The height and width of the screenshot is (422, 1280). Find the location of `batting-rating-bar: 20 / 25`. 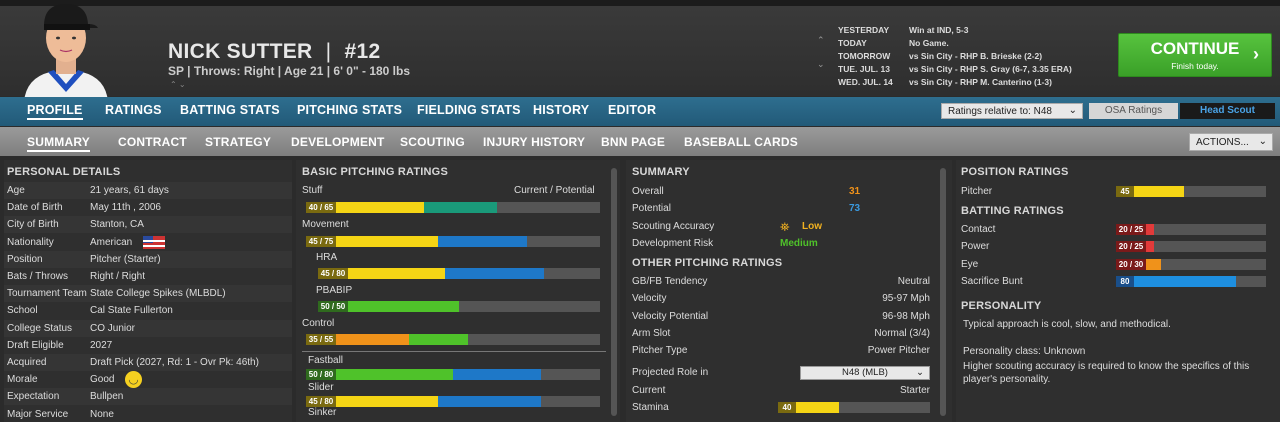

batting-rating-bar: 20 / 25 is located at coordinates (1191, 247).